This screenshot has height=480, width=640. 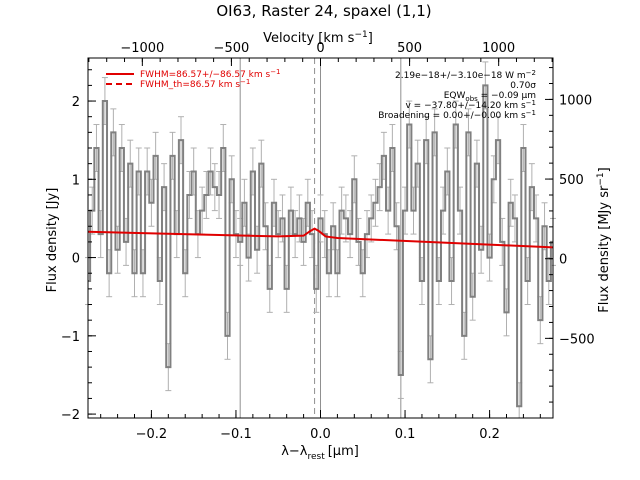 I want to click on legend-label: FWHM_th=86.57 km s−1, so click(x=195, y=84).